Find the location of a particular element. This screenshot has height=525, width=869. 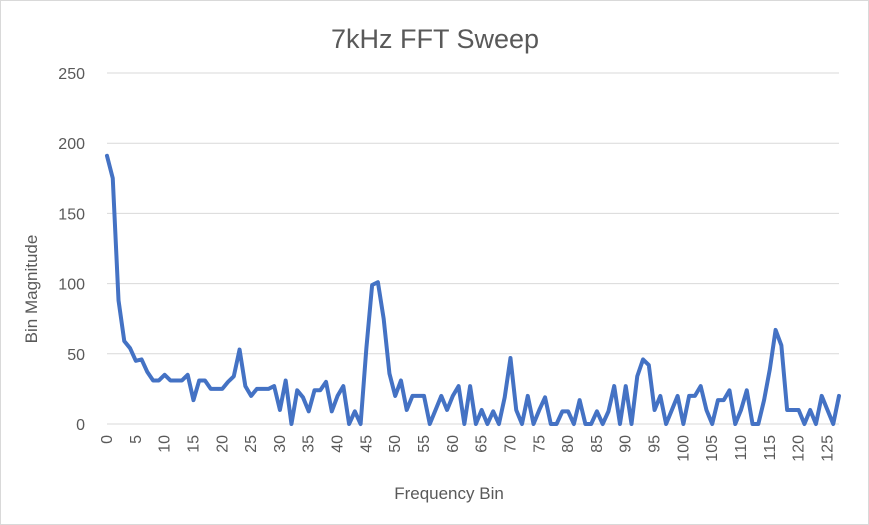

x-tick-label: 110 is located at coordinates (741, 448).